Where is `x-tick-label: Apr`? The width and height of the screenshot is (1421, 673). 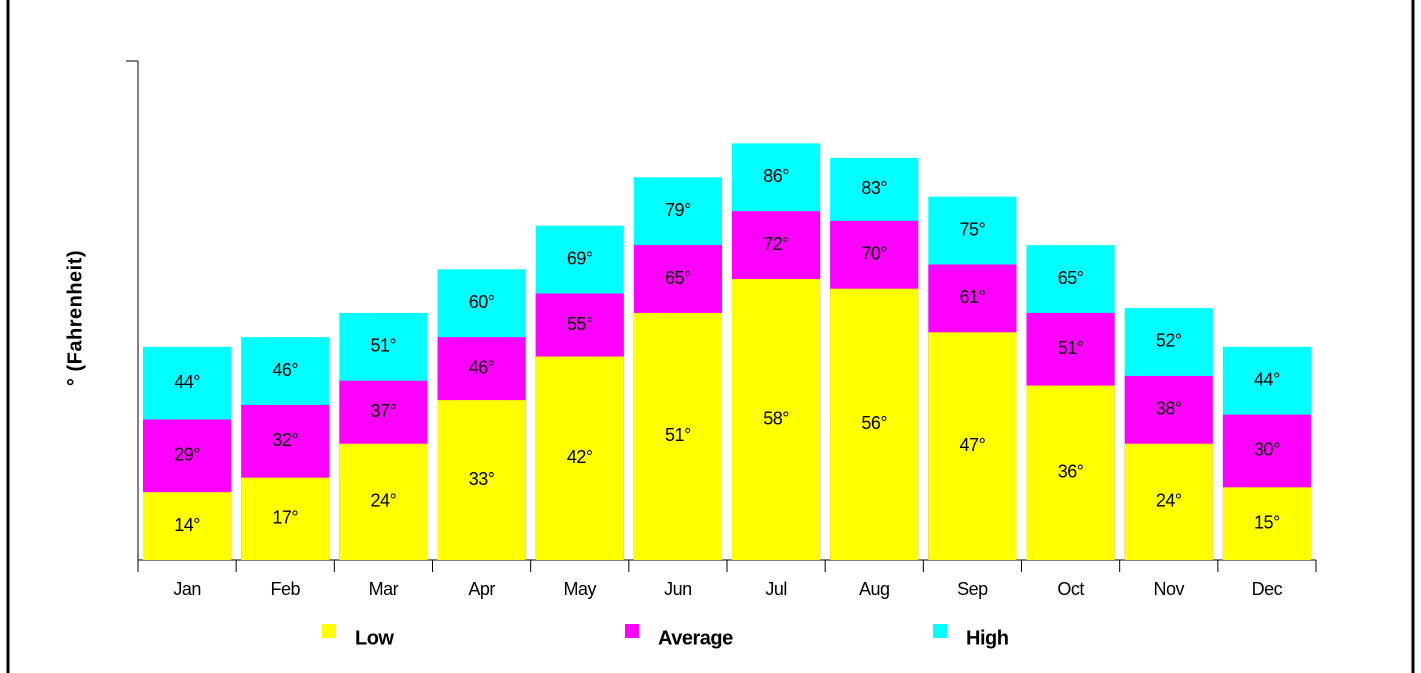 x-tick-label: Apr is located at coordinates (481, 589).